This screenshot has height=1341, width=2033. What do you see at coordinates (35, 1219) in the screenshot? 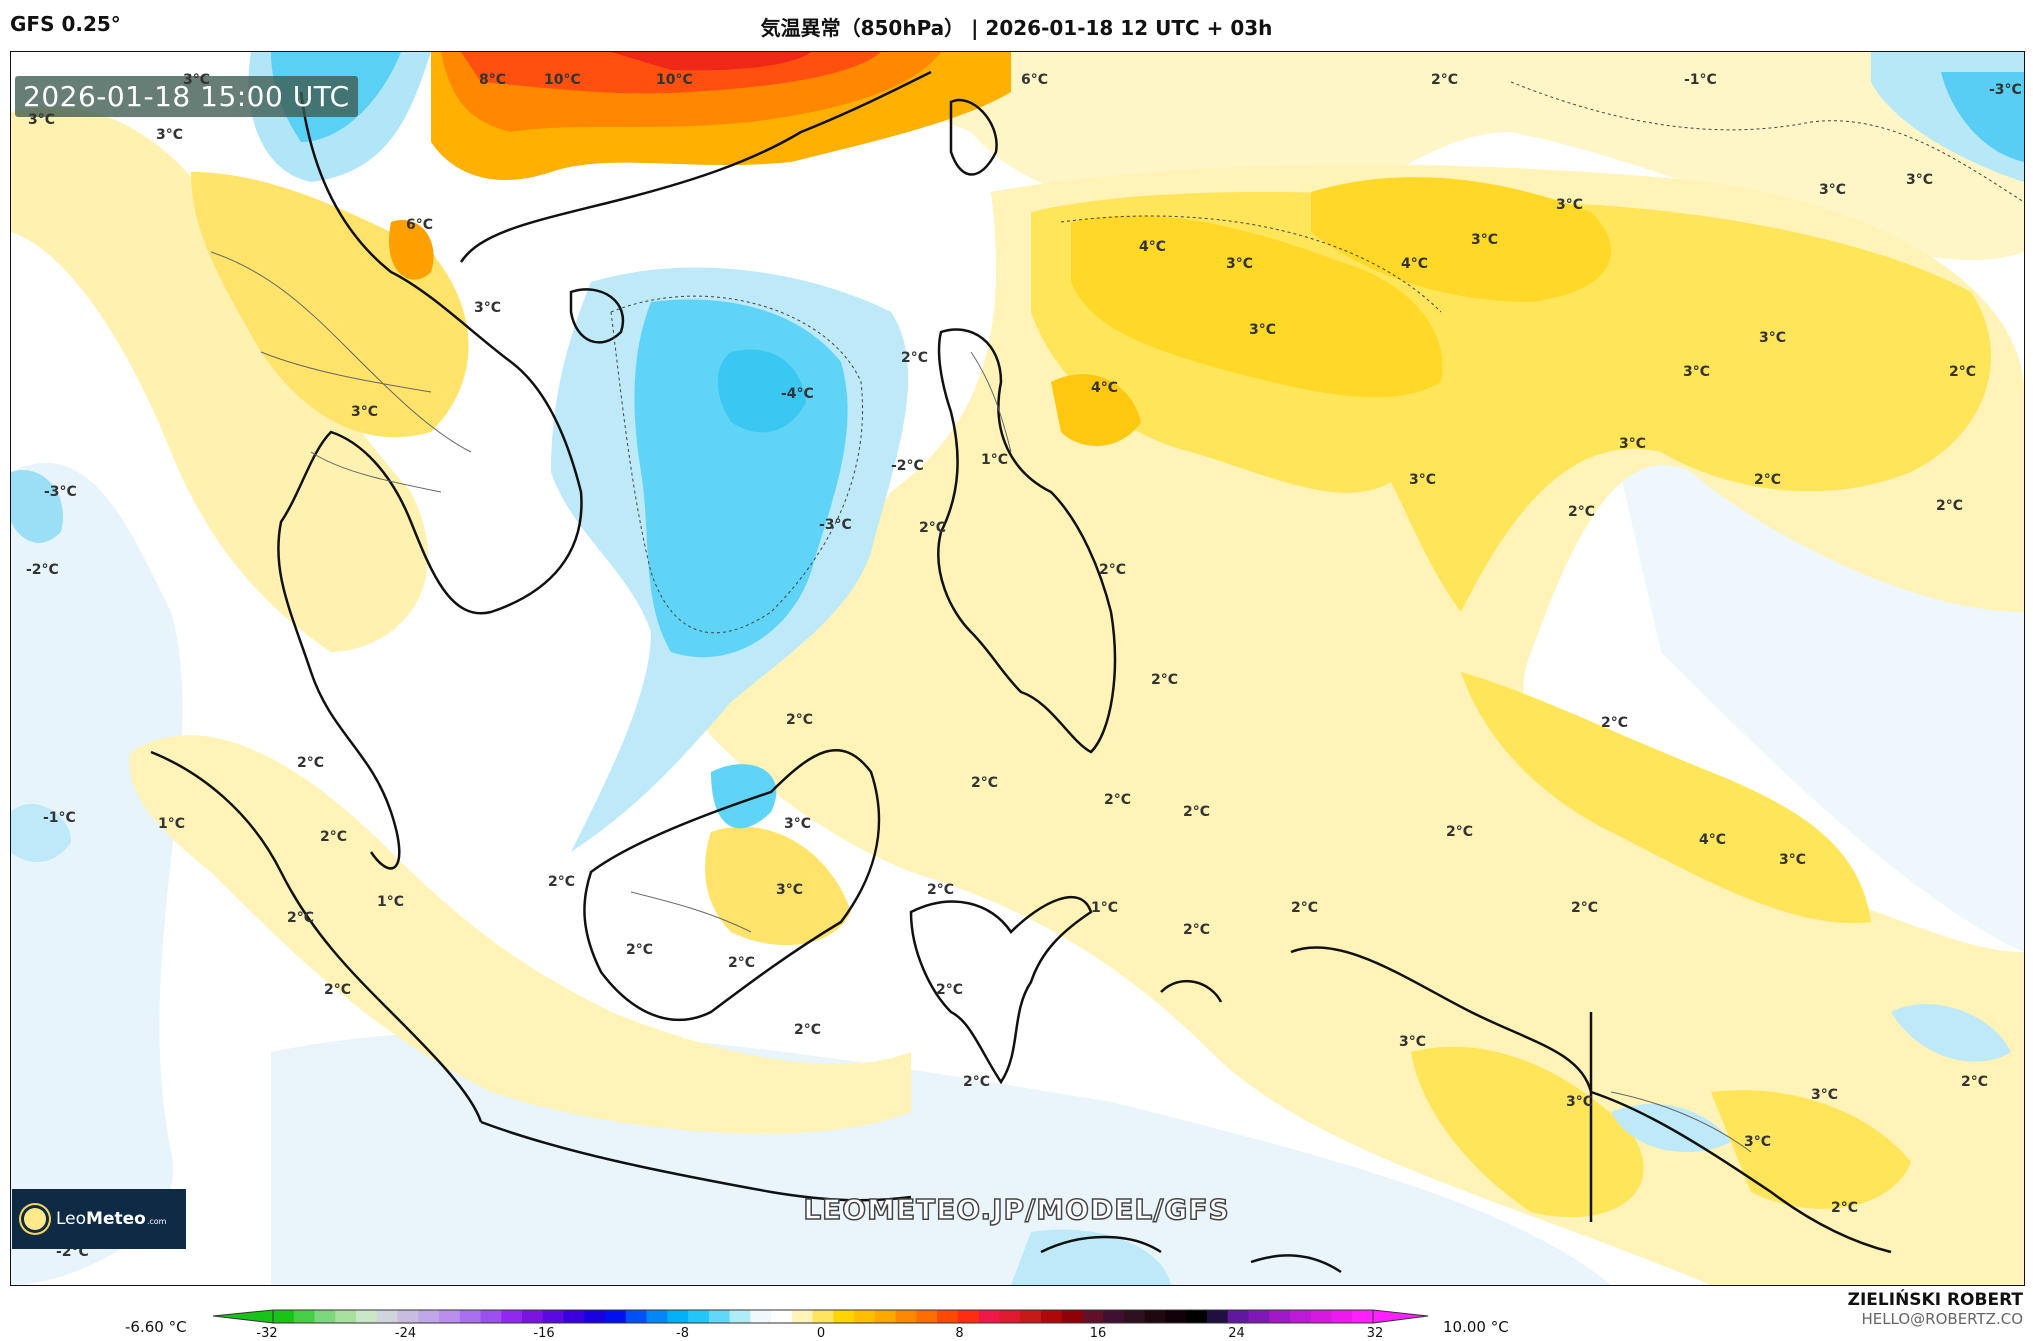
I see `sun-icon` at bounding box center [35, 1219].